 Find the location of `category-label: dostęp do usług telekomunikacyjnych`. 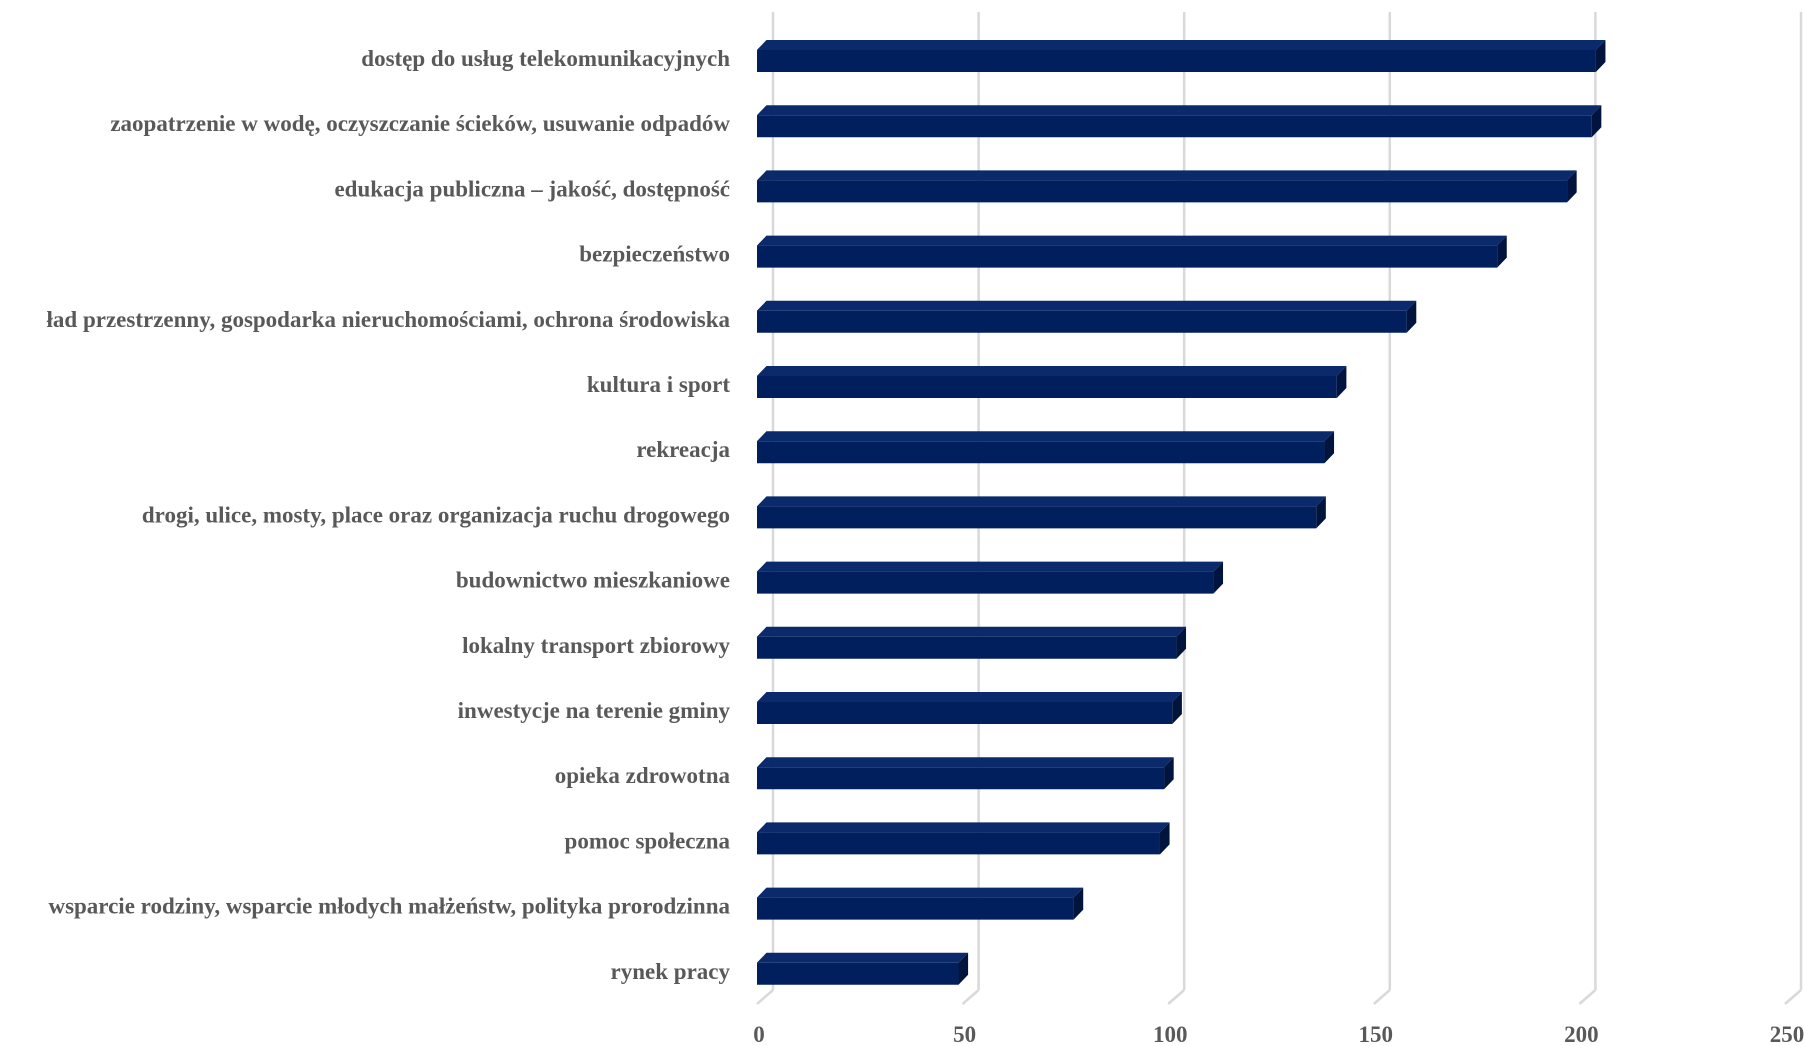

category-label: dostęp do usług telekomunikacyjnych is located at coordinates (545, 58).